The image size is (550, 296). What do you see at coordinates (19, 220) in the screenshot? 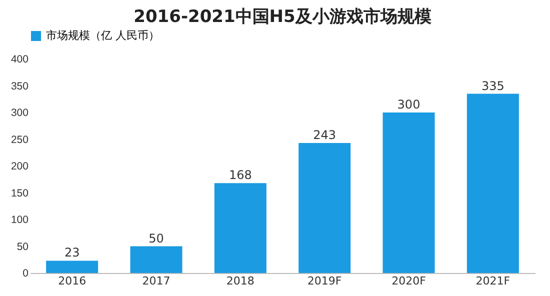
I see `y-tick-label: 100` at bounding box center [19, 220].